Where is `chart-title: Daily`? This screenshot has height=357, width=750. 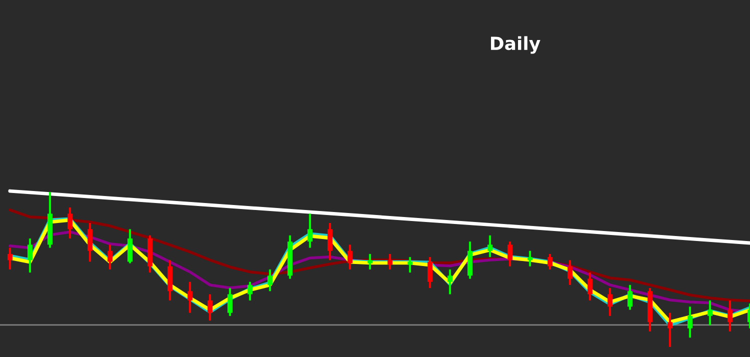
chart-title: Daily is located at coordinates (515, 45).